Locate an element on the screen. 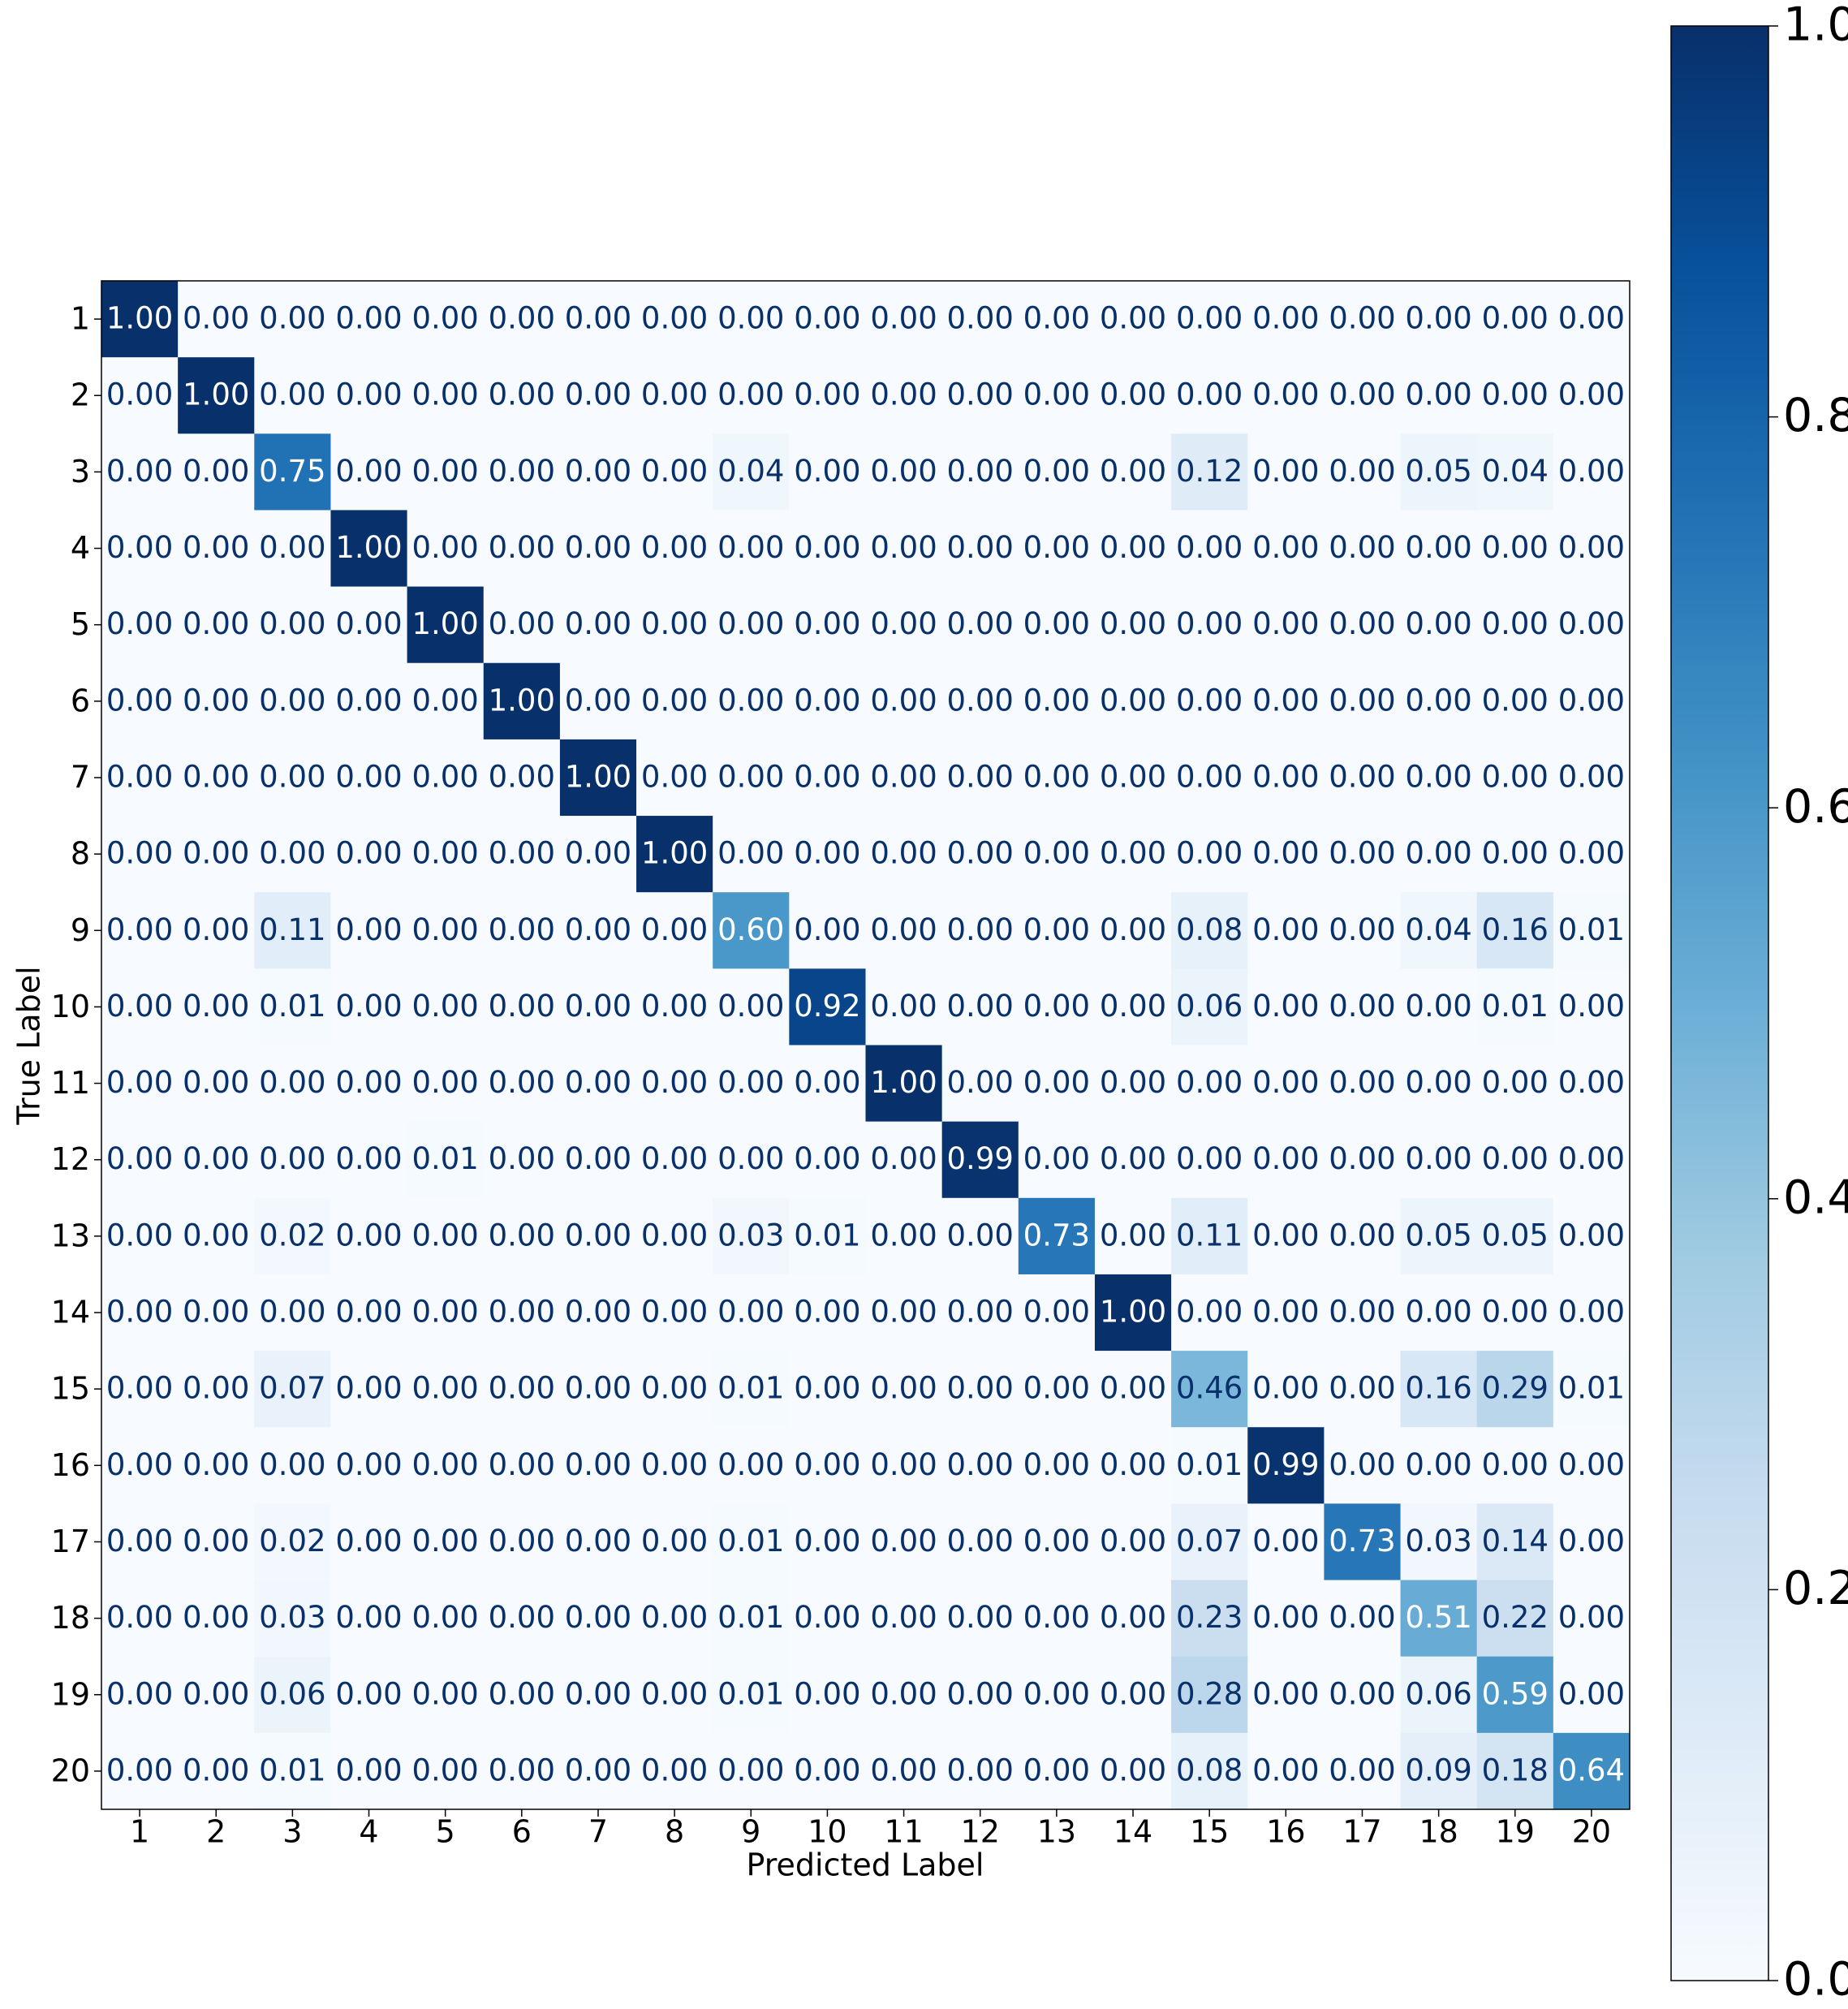 The height and width of the screenshot is (2009, 1848). y-tick-label: 19 is located at coordinates (70, 1694).